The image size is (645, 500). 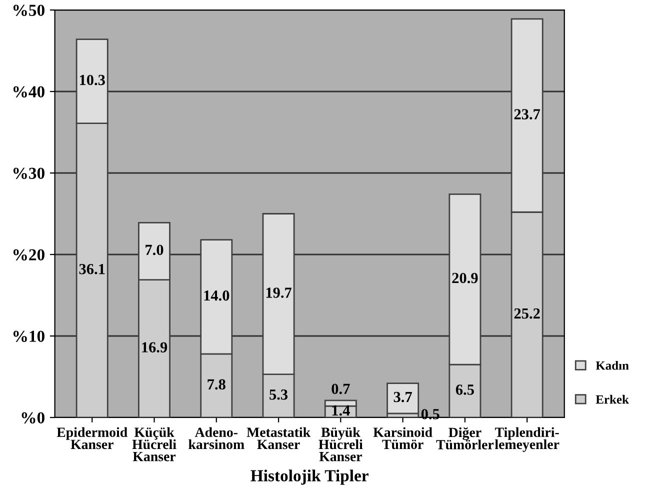 What do you see at coordinates (154, 444) in the screenshot?
I see `x-tick-label: Küçük Hücreli Kanser` at bounding box center [154, 444].